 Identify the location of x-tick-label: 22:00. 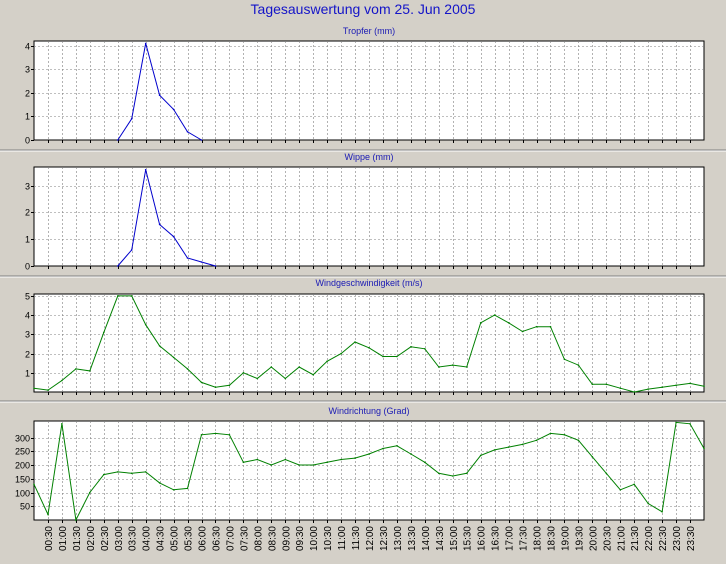
(649, 538).